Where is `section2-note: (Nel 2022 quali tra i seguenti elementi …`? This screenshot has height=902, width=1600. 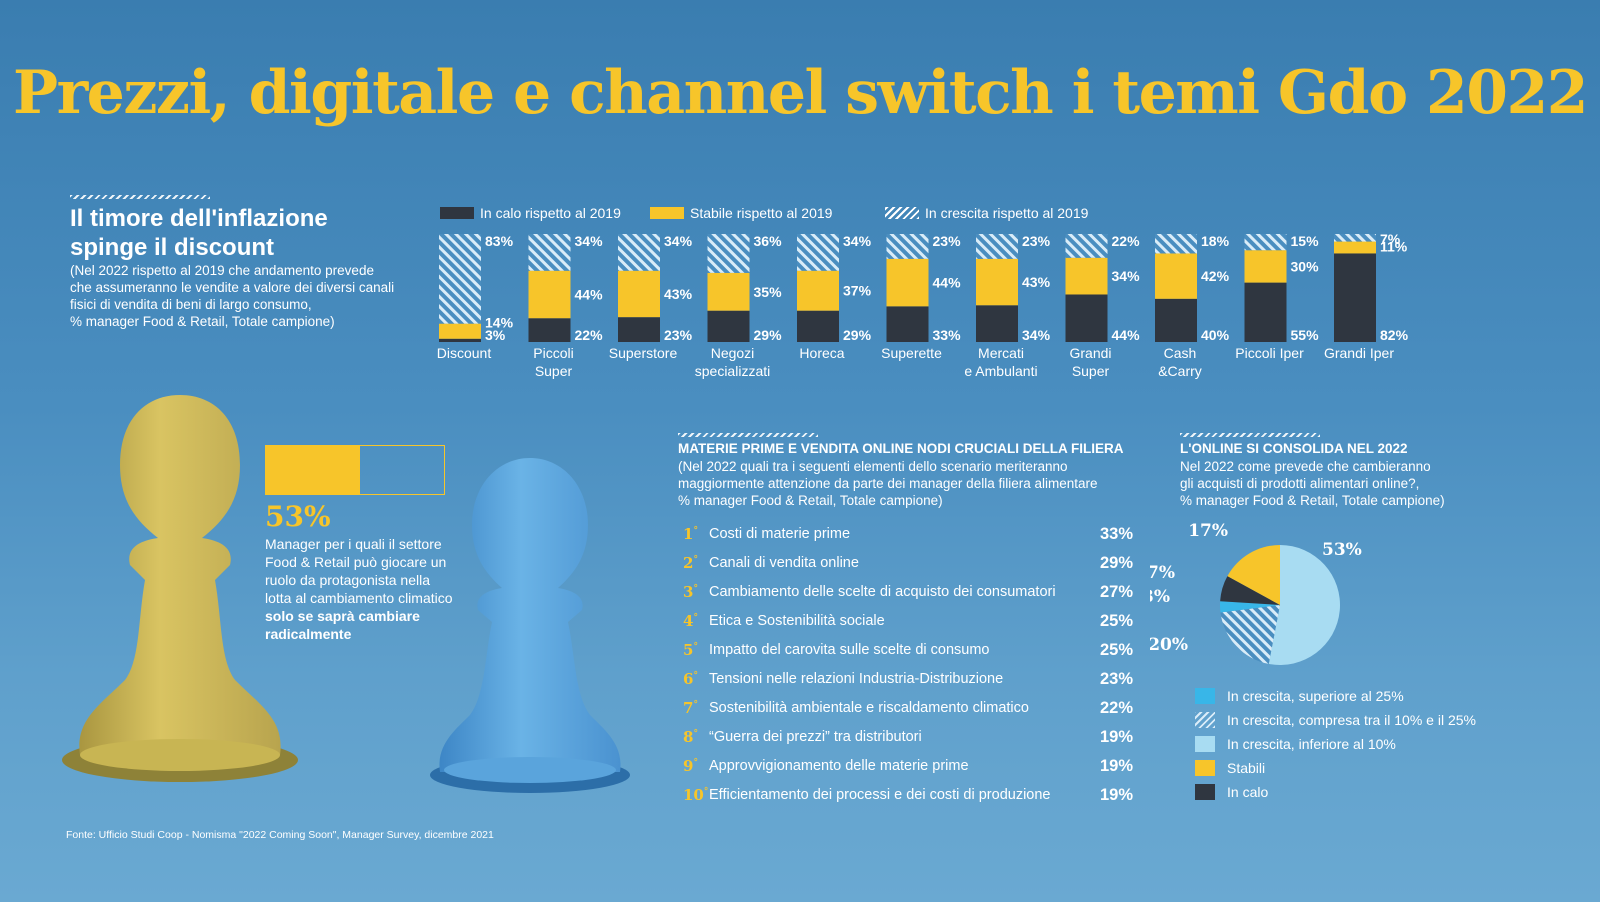
section2-note: (Nel 2022 quali tra i seguenti elementi … is located at coordinates (908, 483).